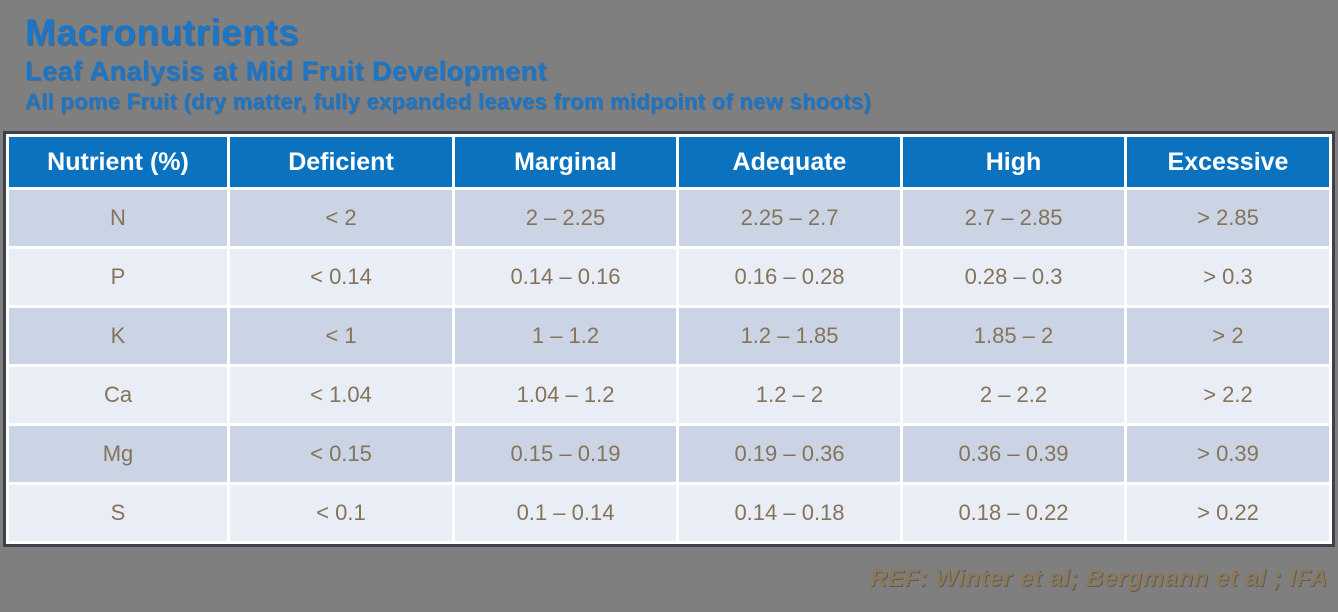 The height and width of the screenshot is (612, 1338). Describe the element at coordinates (1013, 277) in the screenshot. I see `value-cell: 0.28 – 0.3` at that location.